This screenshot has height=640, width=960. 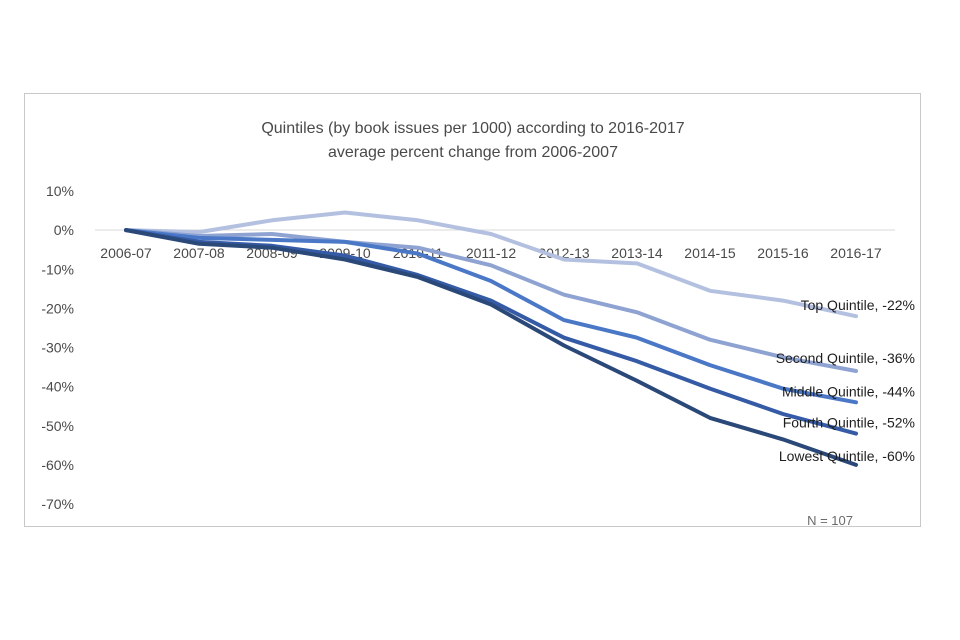 What do you see at coordinates (830, 520) in the screenshot?
I see `sample-size-note: N = 107` at bounding box center [830, 520].